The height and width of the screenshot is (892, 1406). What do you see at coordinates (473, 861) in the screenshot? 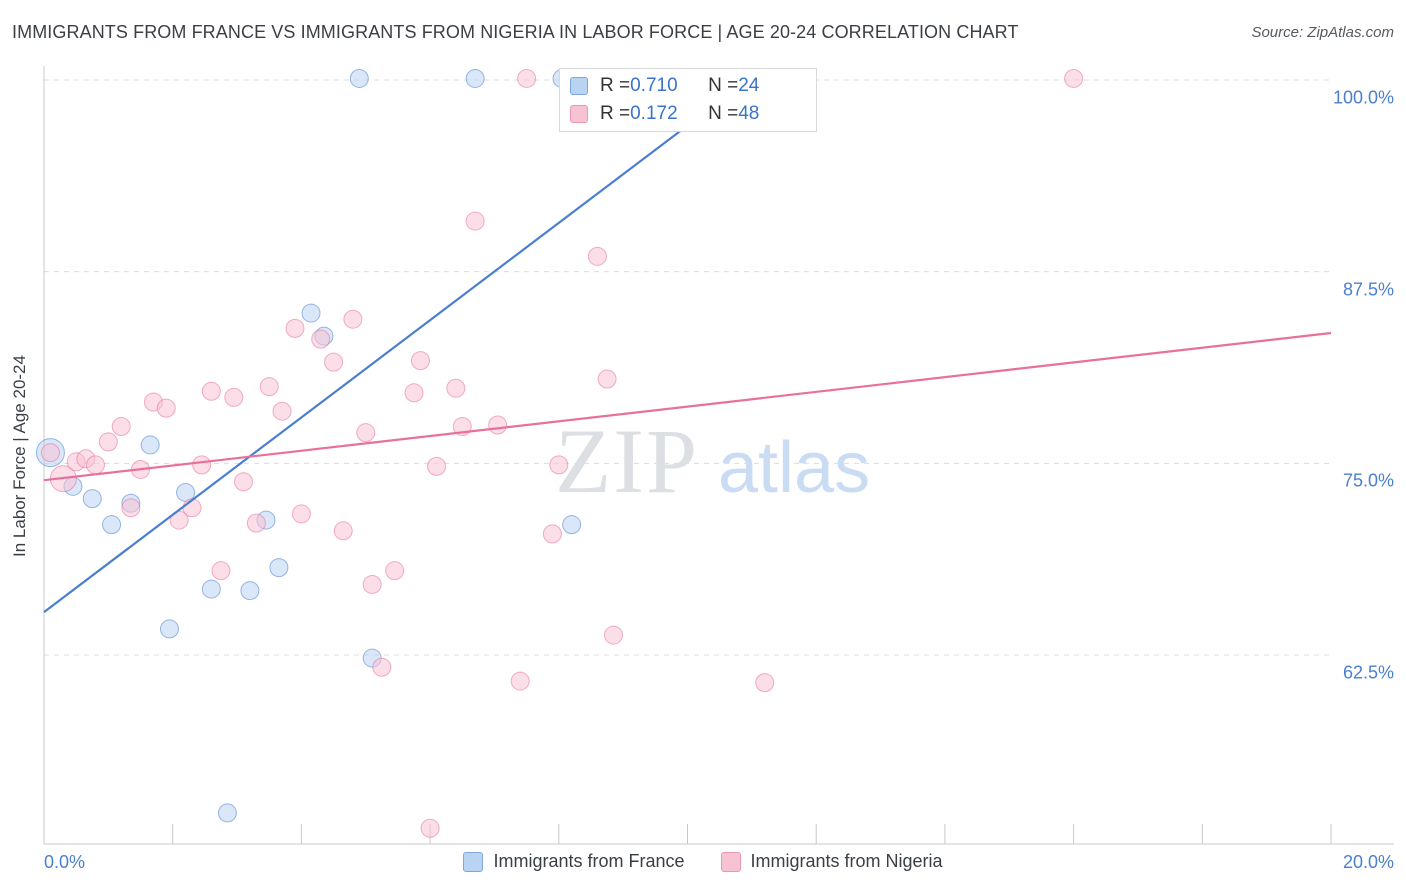
I see `series-swatch-france` at bounding box center [473, 861].